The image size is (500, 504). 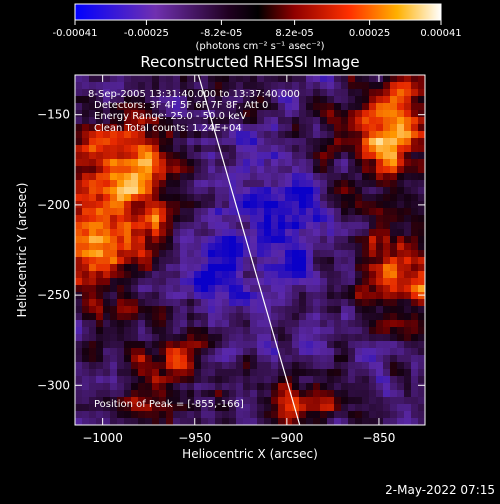 What do you see at coordinates (286, 438) in the screenshot?
I see `x-tick-label: −900` at bounding box center [286, 438].